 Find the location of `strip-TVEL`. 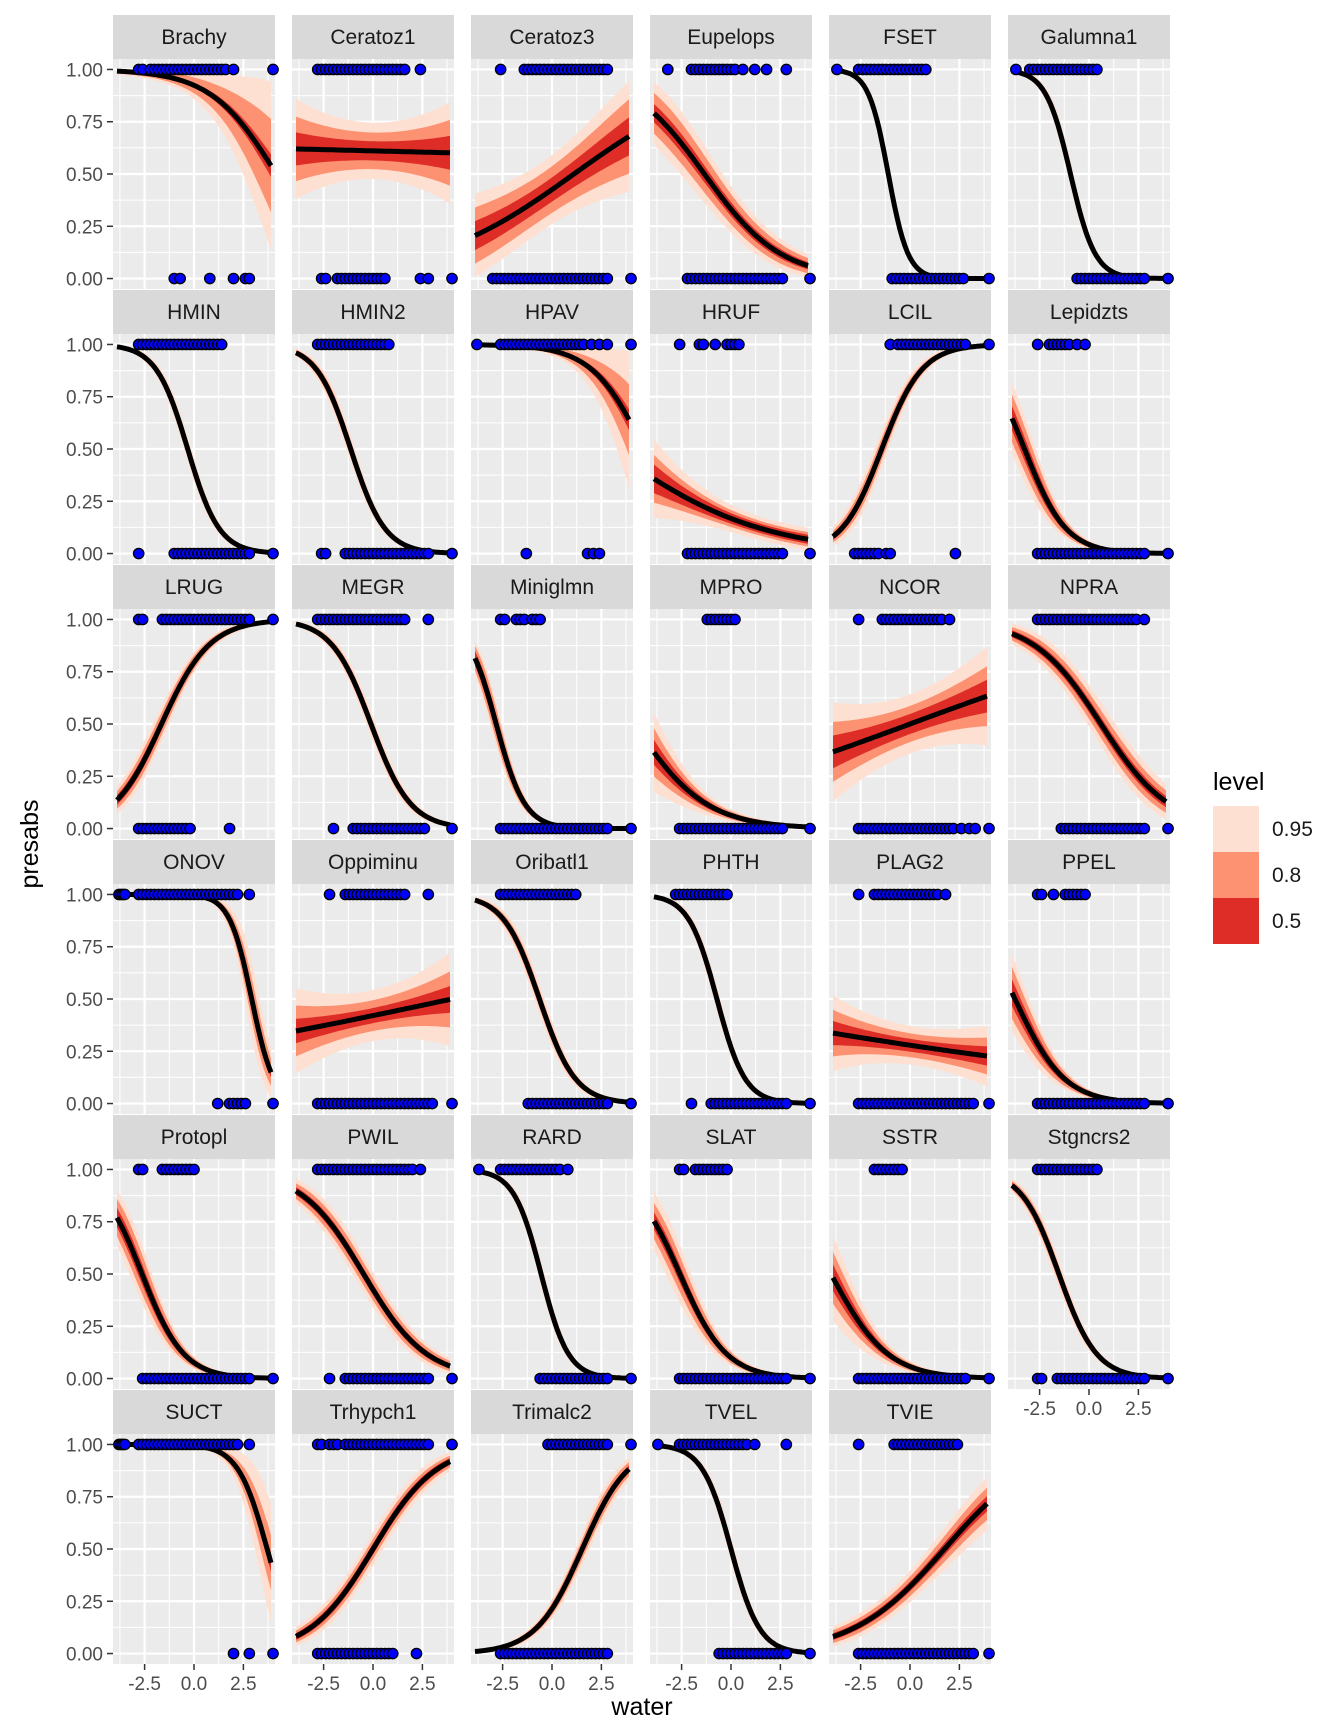

strip-TVEL is located at coordinates (731, 1412).